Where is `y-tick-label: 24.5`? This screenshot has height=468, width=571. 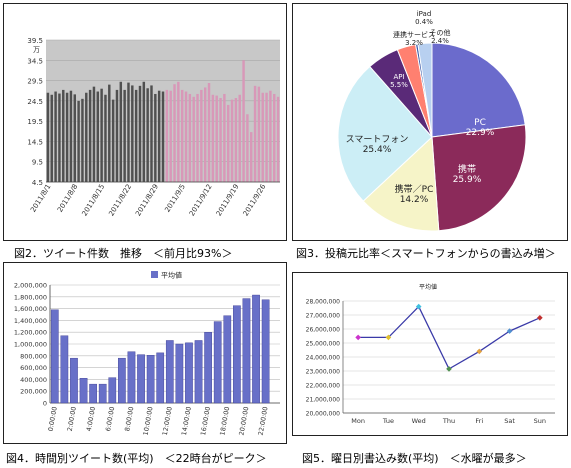
y-tick-label: 24.5 is located at coordinates (35, 102).